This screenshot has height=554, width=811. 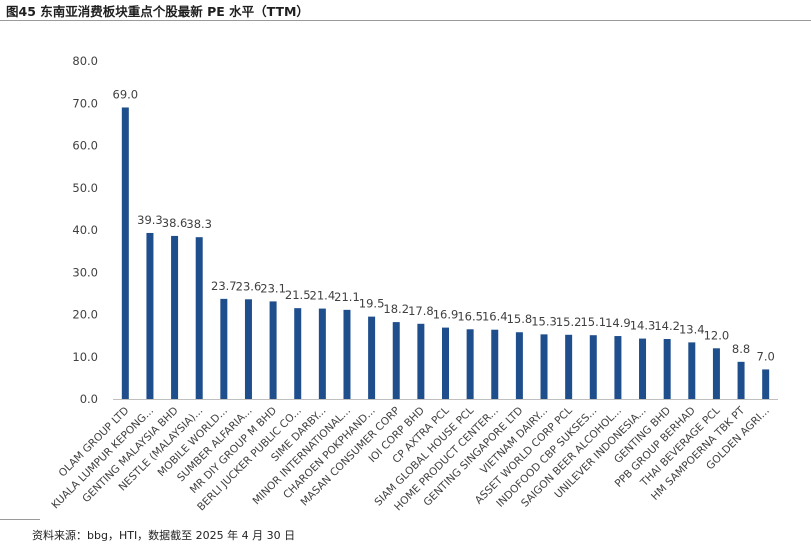 I want to click on data-label: 16.9, so click(x=446, y=315).